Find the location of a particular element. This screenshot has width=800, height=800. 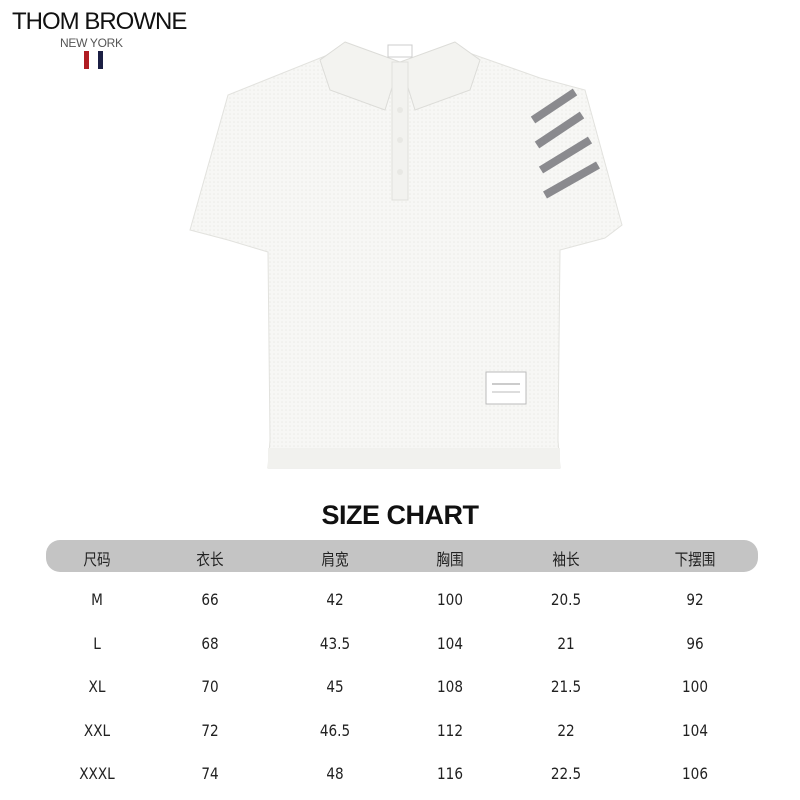

table-cell: 66 is located at coordinates (210, 599).